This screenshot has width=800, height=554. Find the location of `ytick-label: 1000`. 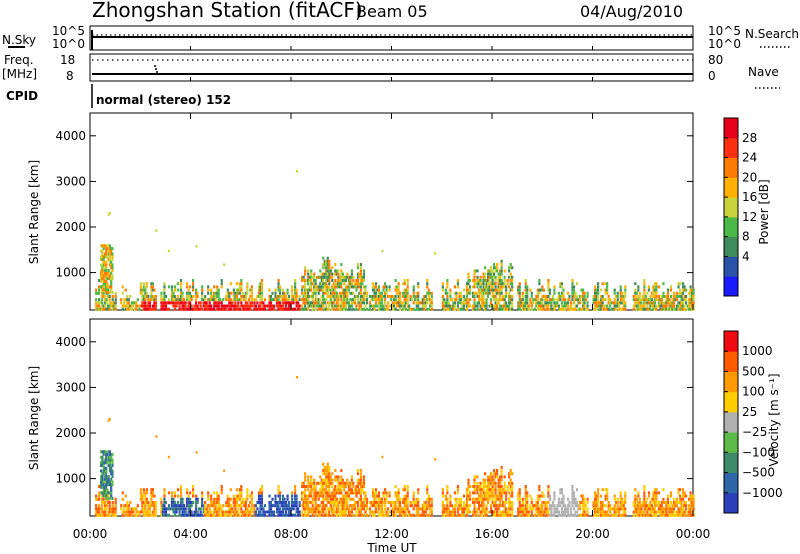

ytick-label: 1000 is located at coordinates (70, 273).